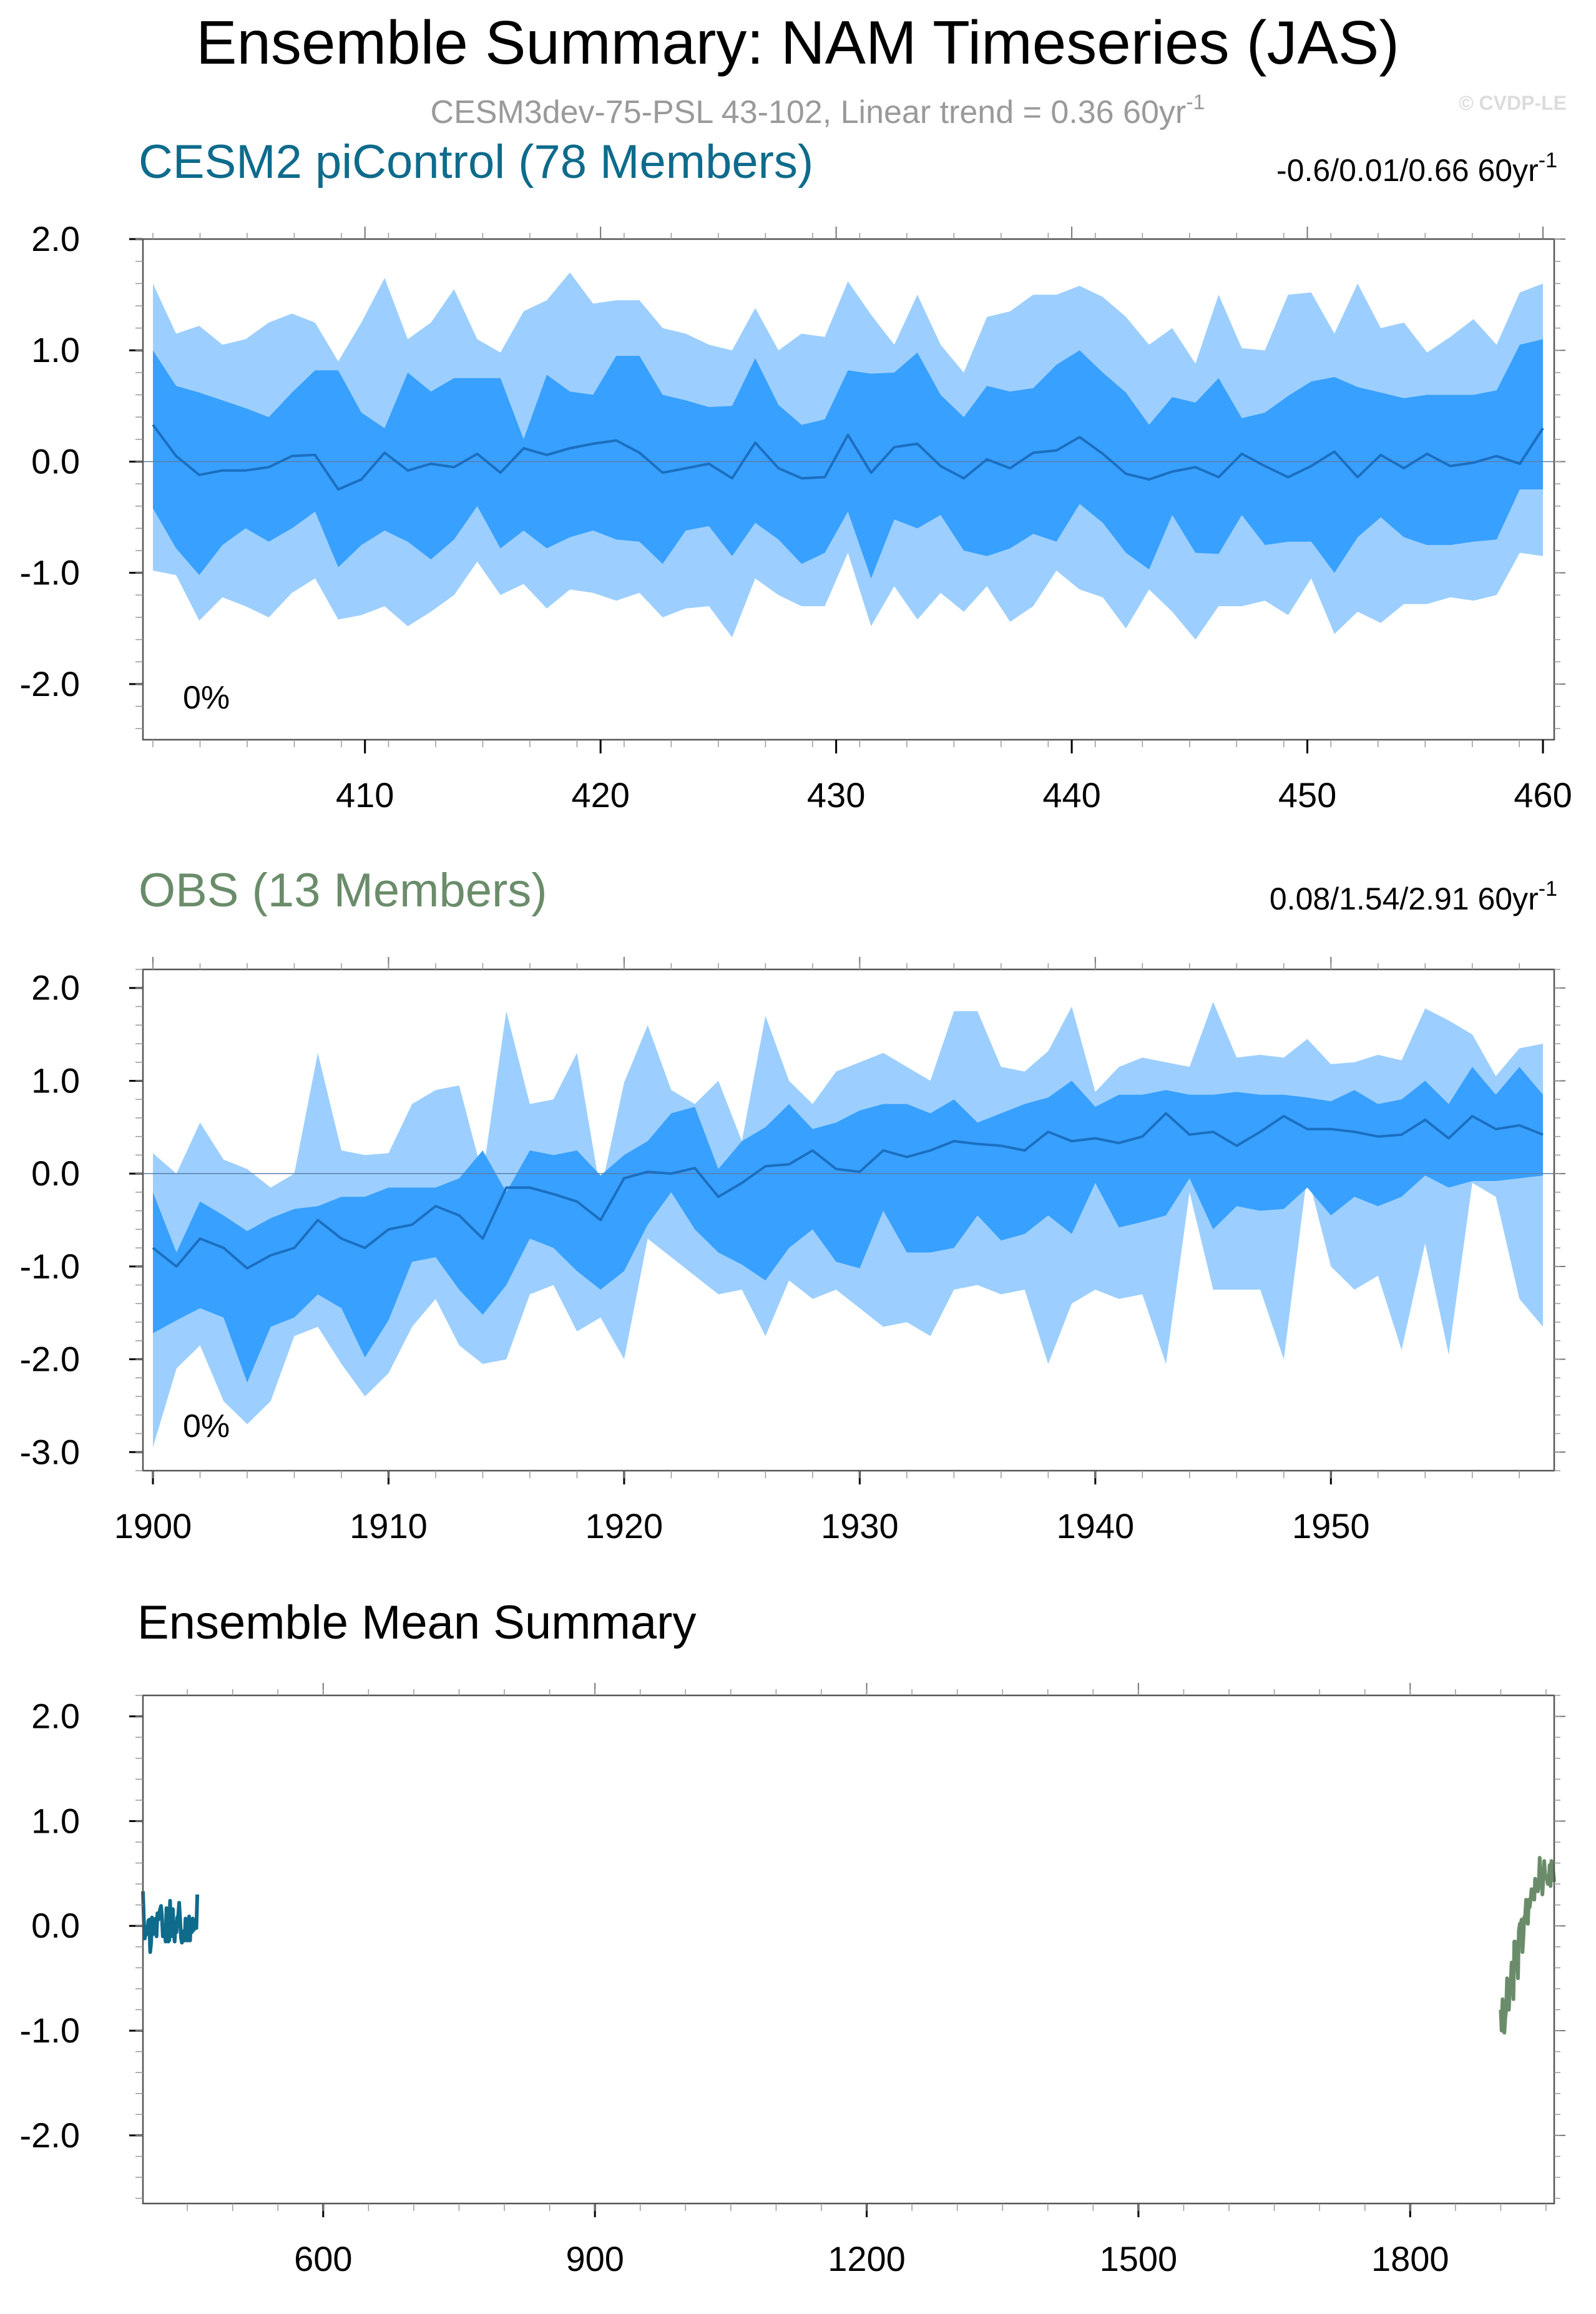 This screenshot has width=1596, height=2314. What do you see at coordinates (50, 684) in the screenshot?
I see `cesm-ytick-label: -2.0` at bounding box center [50, 684].